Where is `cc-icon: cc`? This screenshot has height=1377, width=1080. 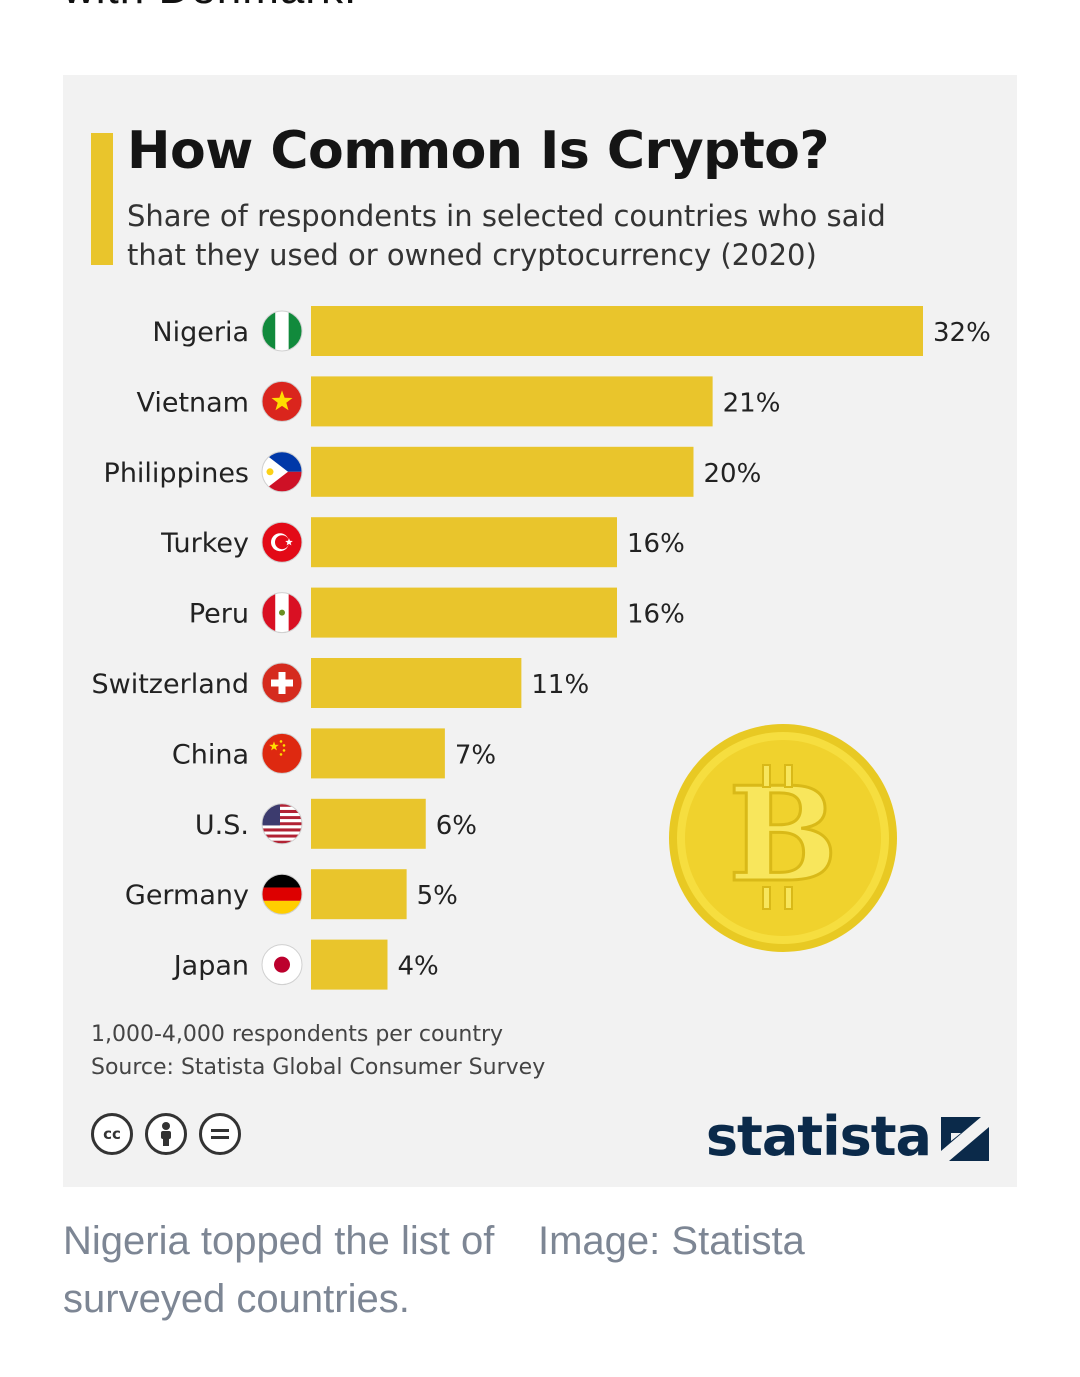 cc-icon: cc is located at coordinates (112, 1134).